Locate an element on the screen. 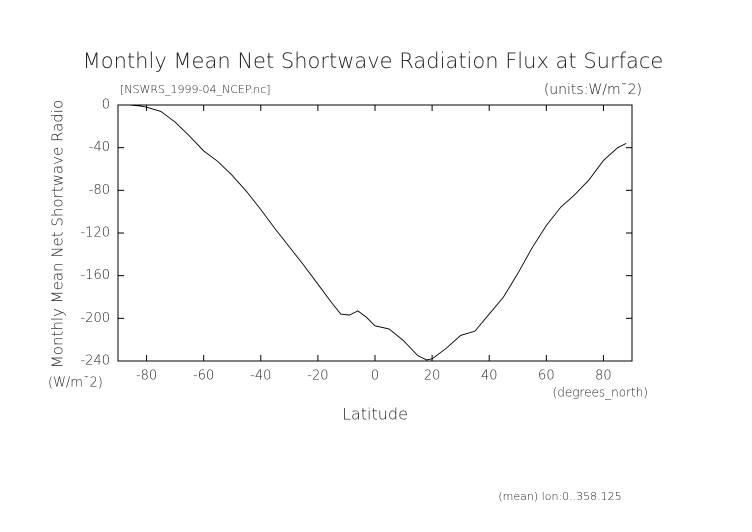 Image resolution: width=752 pixels, height=532 pixels. y-tick-label: -240 is located at coordinates (95, 361).